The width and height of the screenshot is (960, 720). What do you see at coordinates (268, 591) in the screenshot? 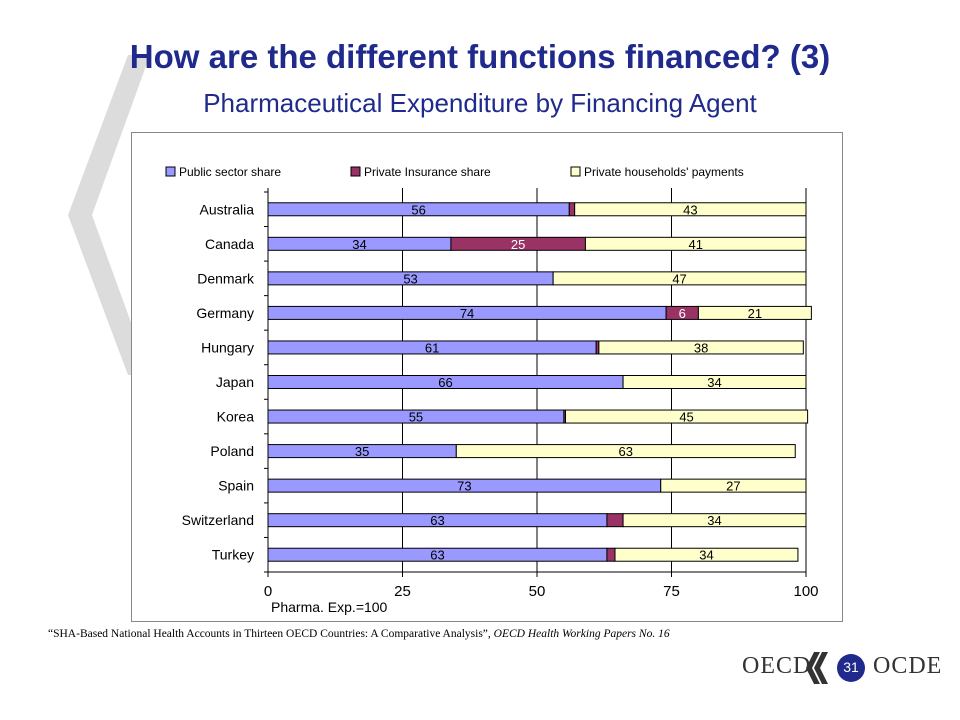
I see `x-tick-label: 0` at bounding box center [268, 591].